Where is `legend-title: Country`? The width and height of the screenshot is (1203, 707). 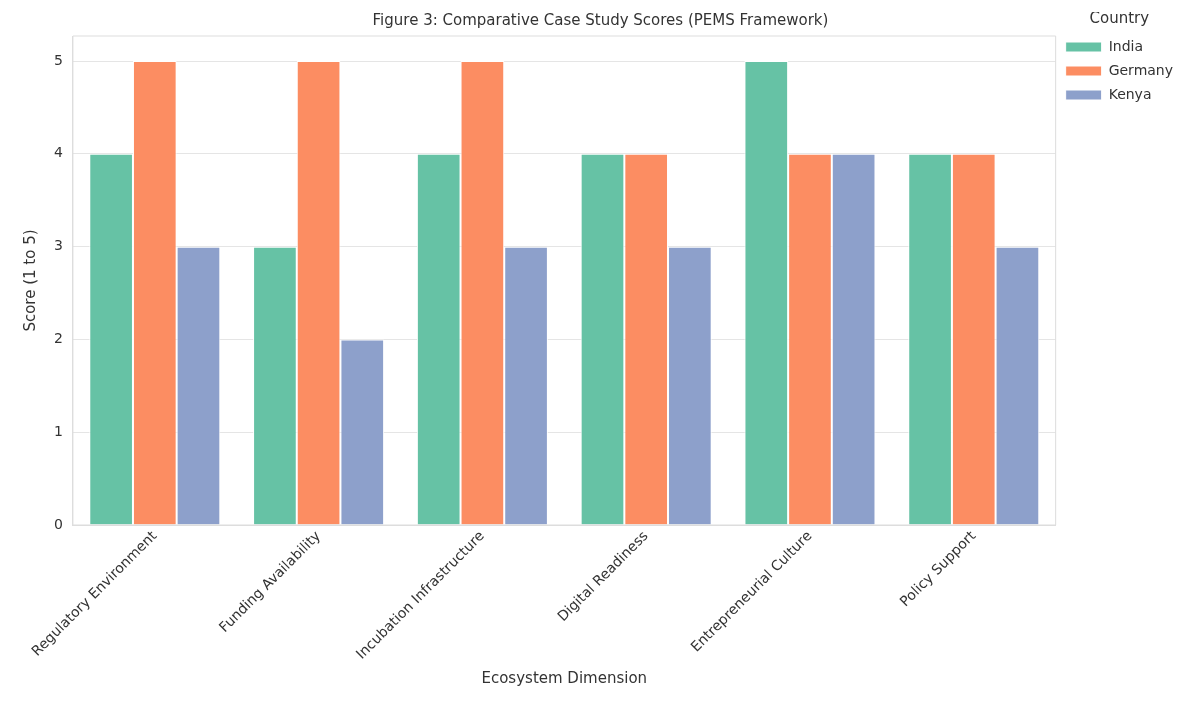
legend-title: Country is located at coordinates (1119, 18).